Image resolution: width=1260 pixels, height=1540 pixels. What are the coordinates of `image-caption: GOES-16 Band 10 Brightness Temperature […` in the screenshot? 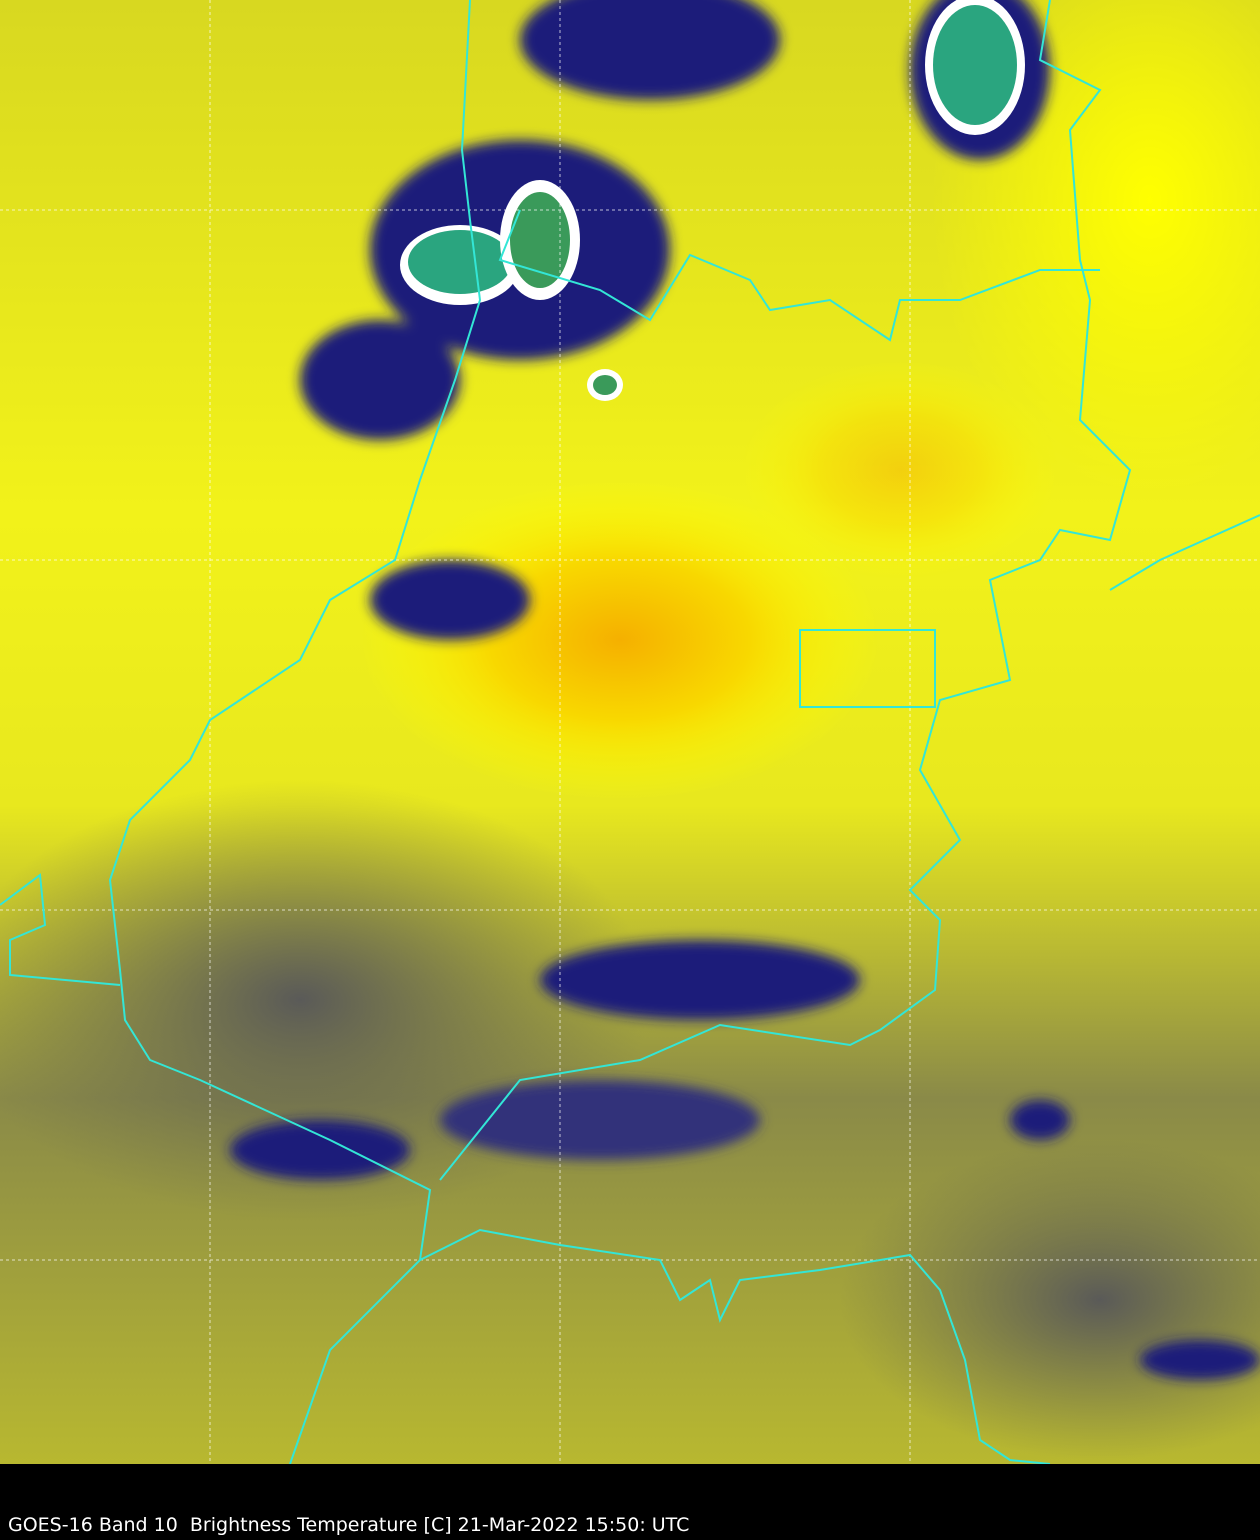 It's located at (349, 1525).